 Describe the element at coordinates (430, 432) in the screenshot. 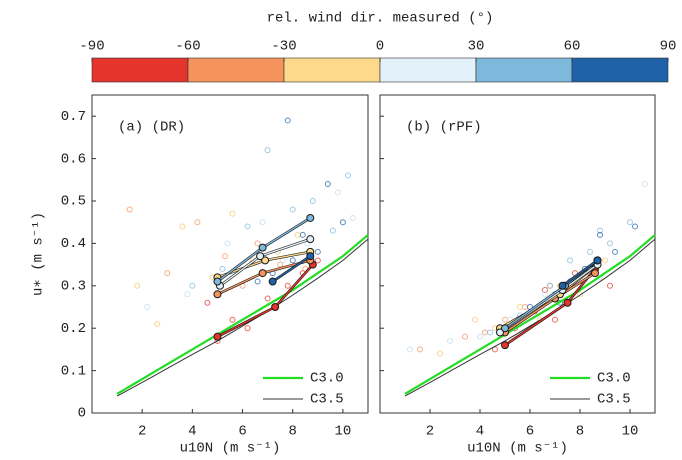

I see `x-tick-label: 2` at that location.